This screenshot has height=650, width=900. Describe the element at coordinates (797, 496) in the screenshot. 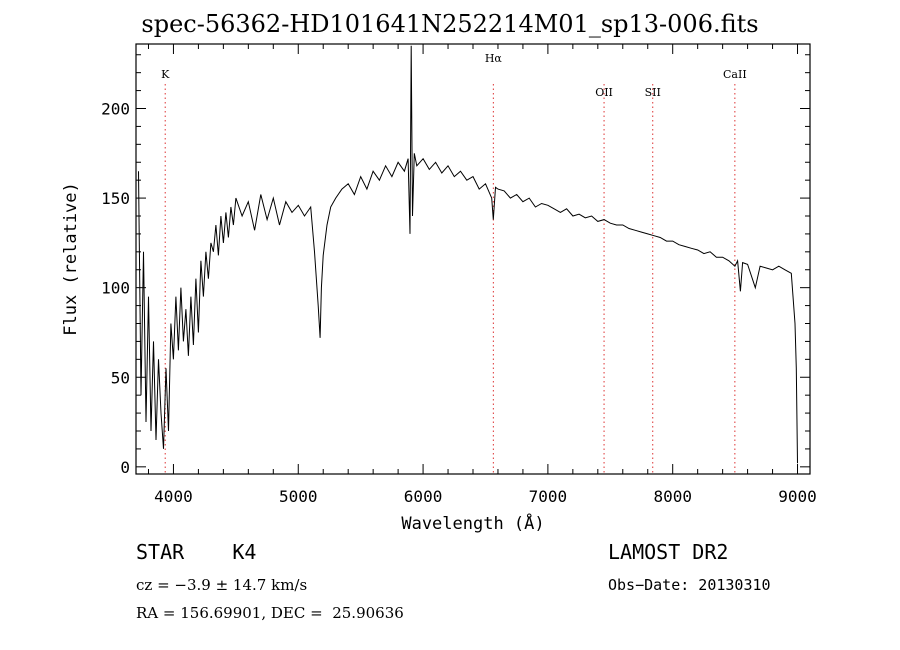

I see `x-tick-label: 9000` at that location.